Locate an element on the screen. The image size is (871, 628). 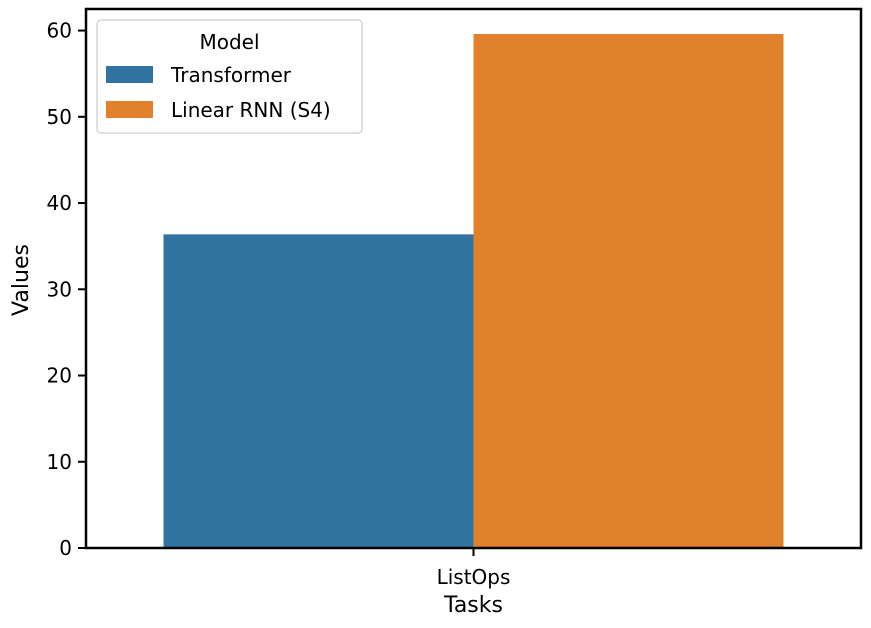
y-axis-label: Values is located at coordinates (21, 280).